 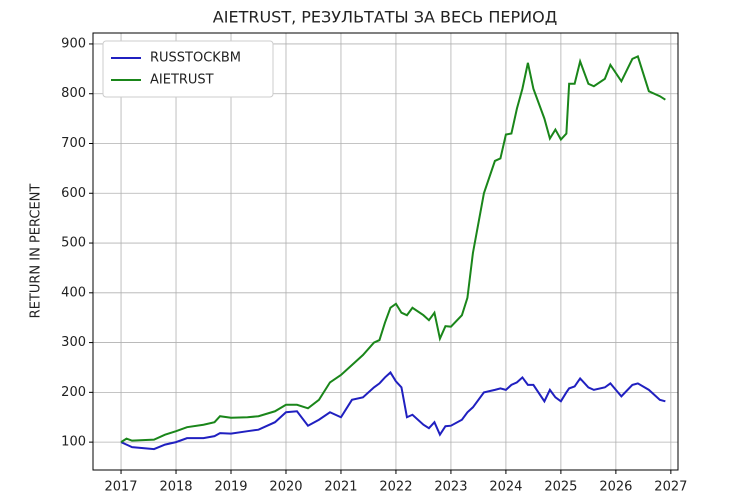 I want to click on x-tick-label: 2022, so click(x=395, y=487).